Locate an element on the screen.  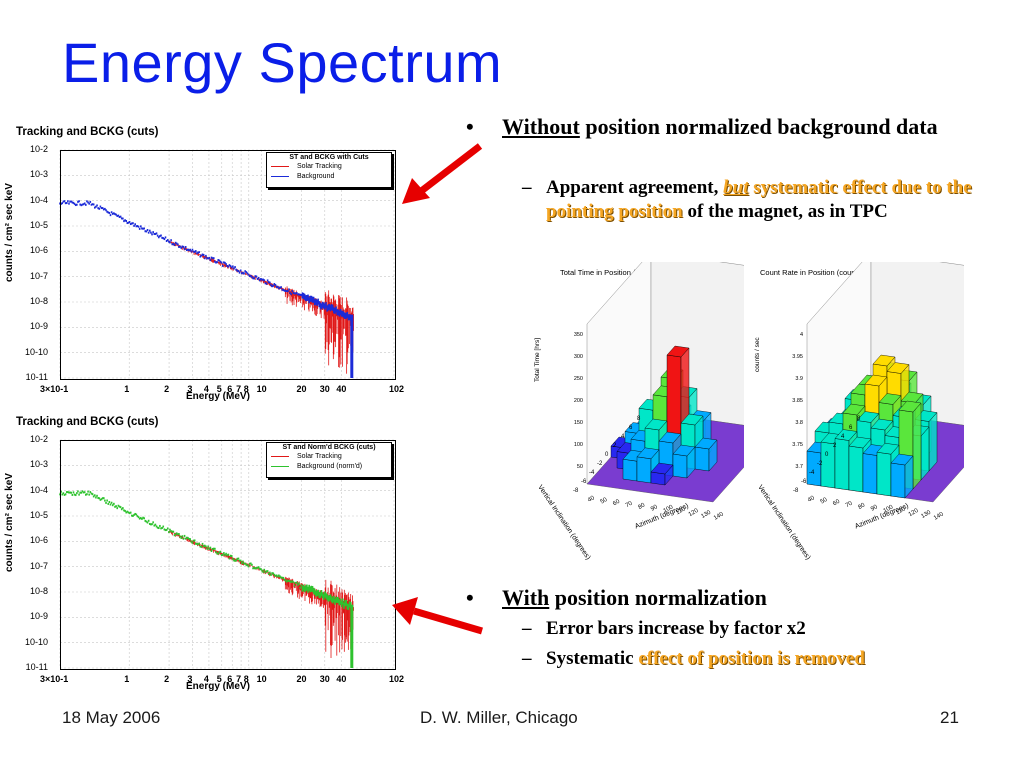
lego-x-tick: 70 is located at coordinates (849, 504).